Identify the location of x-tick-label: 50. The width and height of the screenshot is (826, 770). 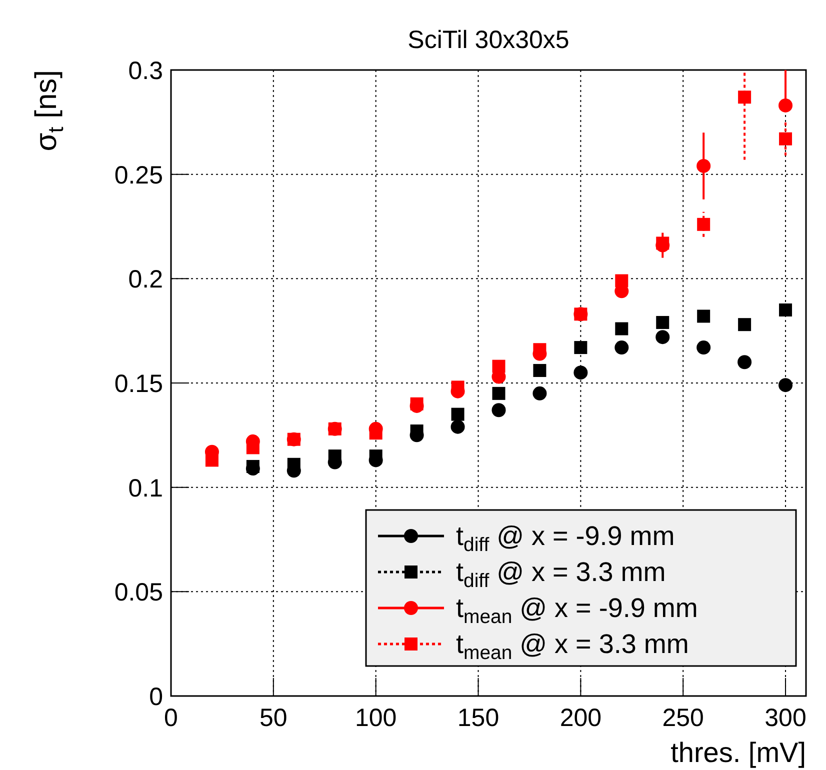
(274, 718).